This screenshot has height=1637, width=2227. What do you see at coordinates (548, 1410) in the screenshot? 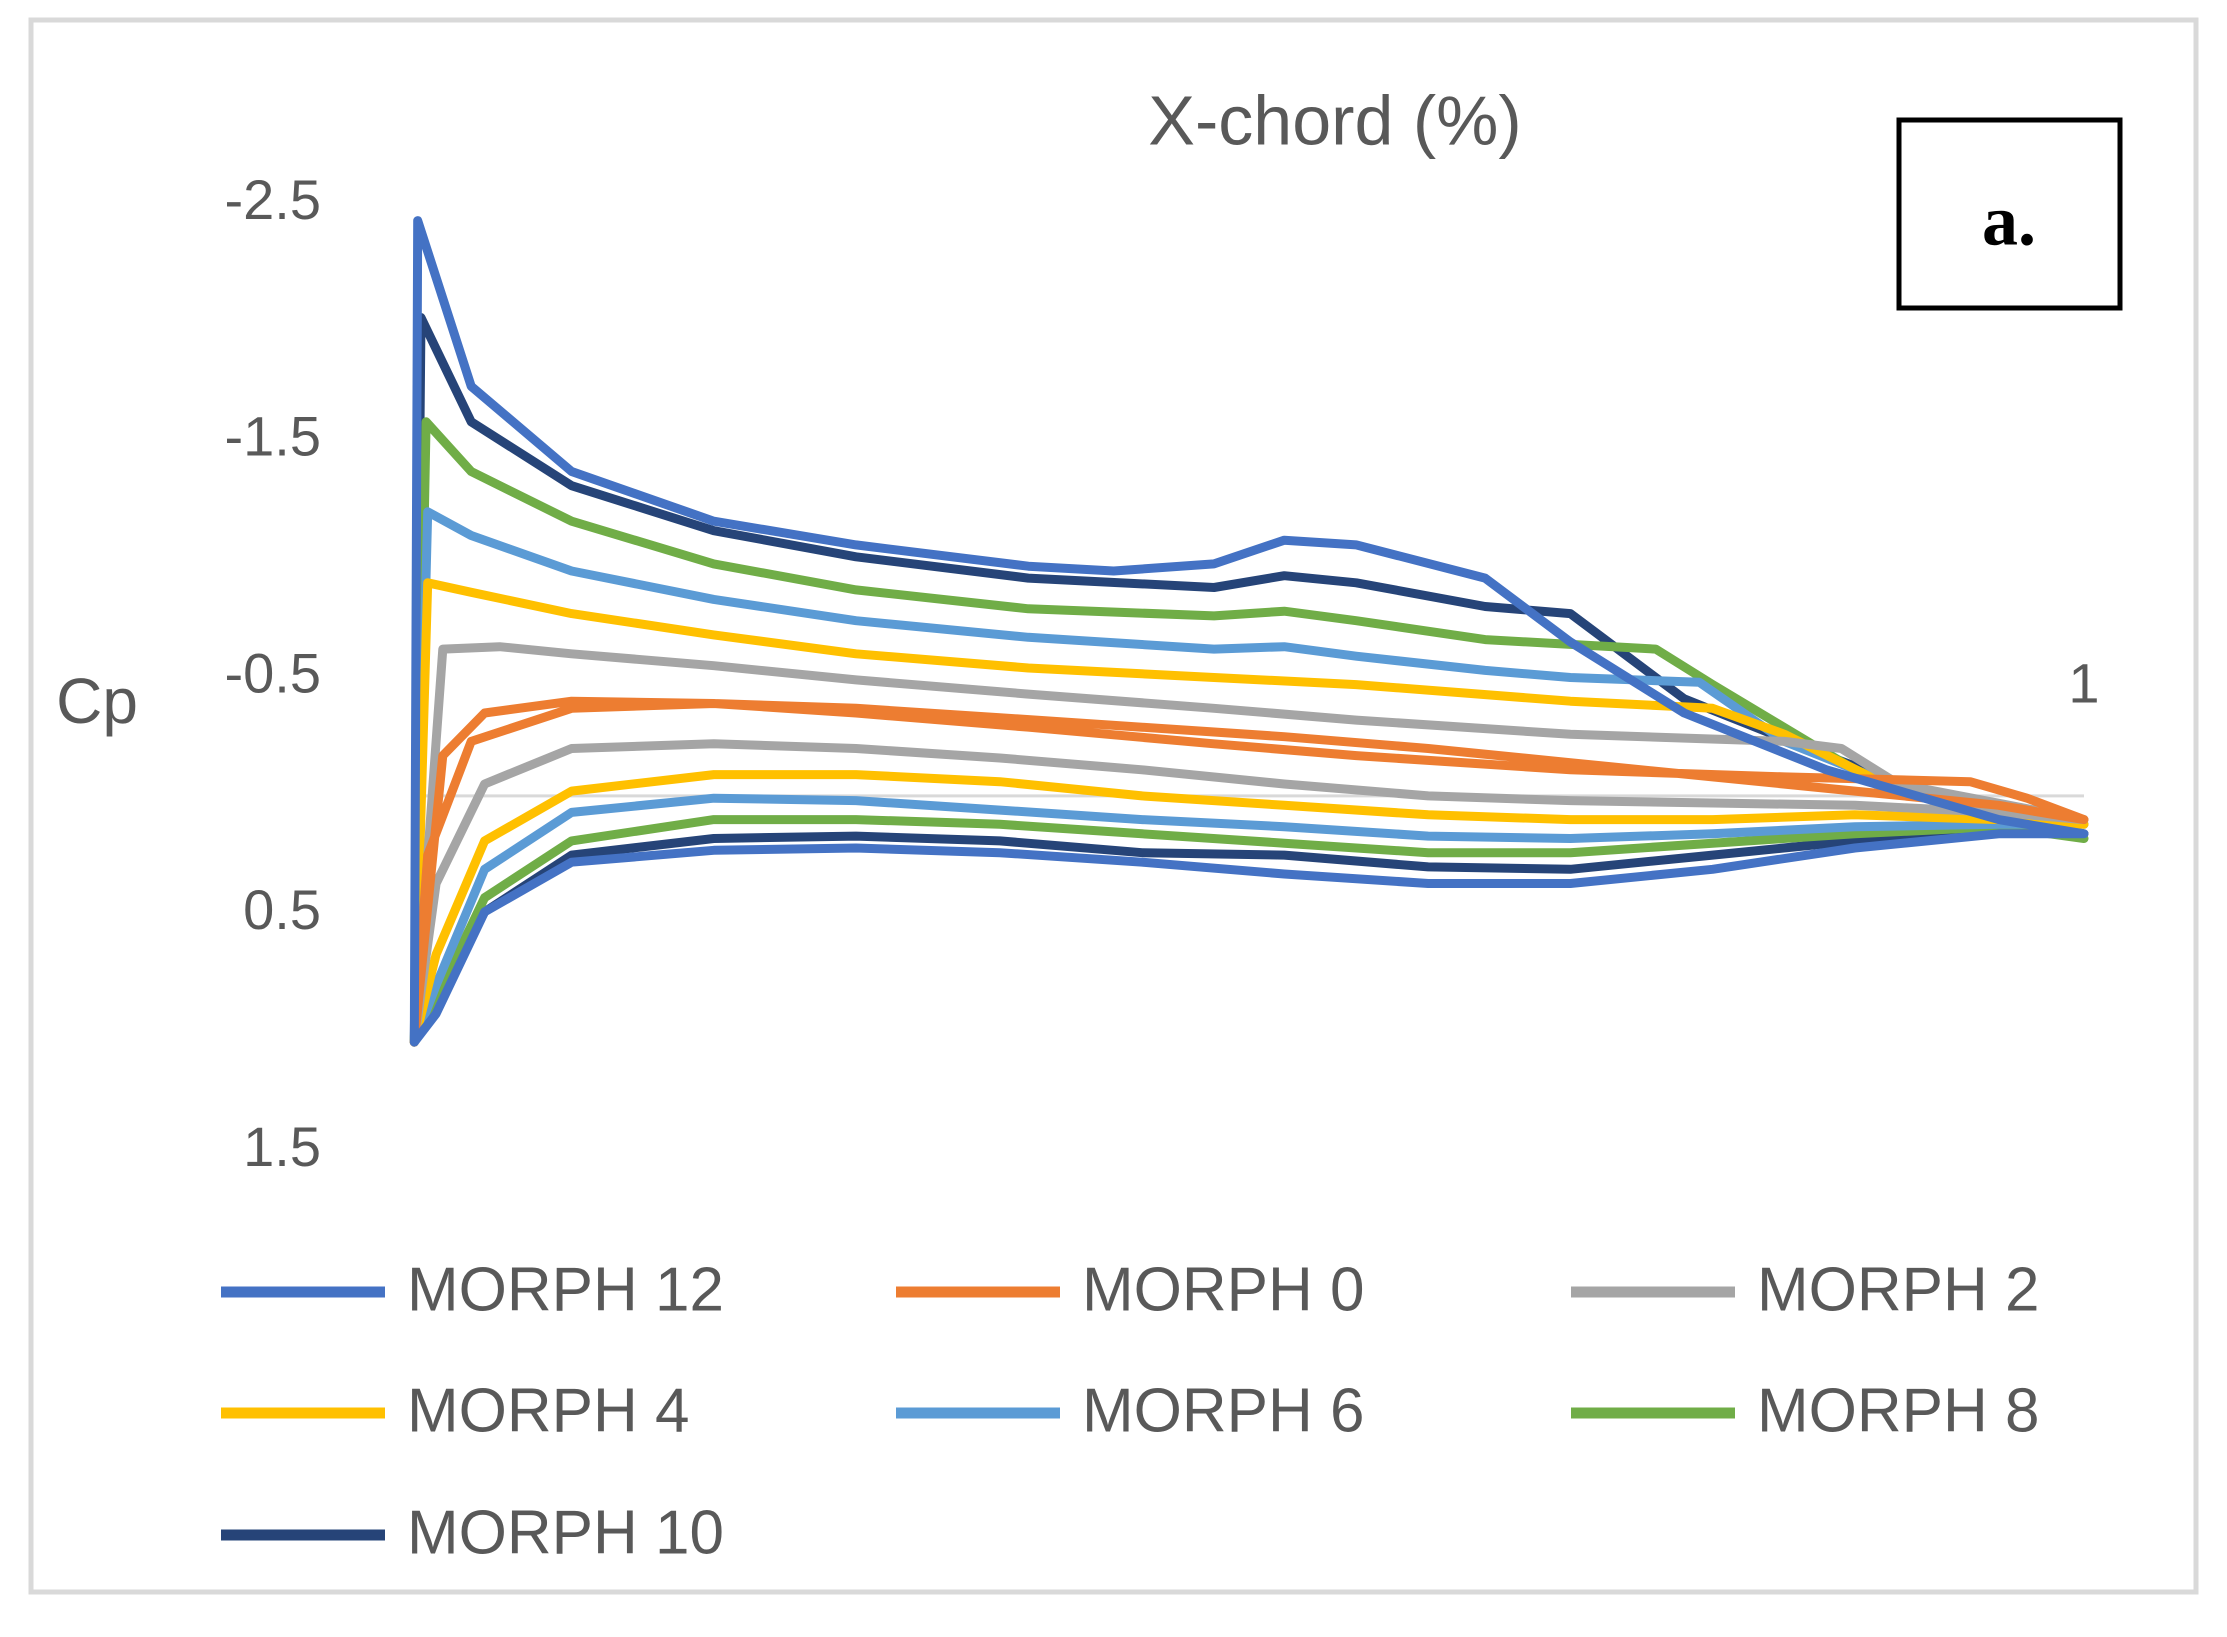
I see `legend-label: MORPH 4` at bounding box center [548, 1410].